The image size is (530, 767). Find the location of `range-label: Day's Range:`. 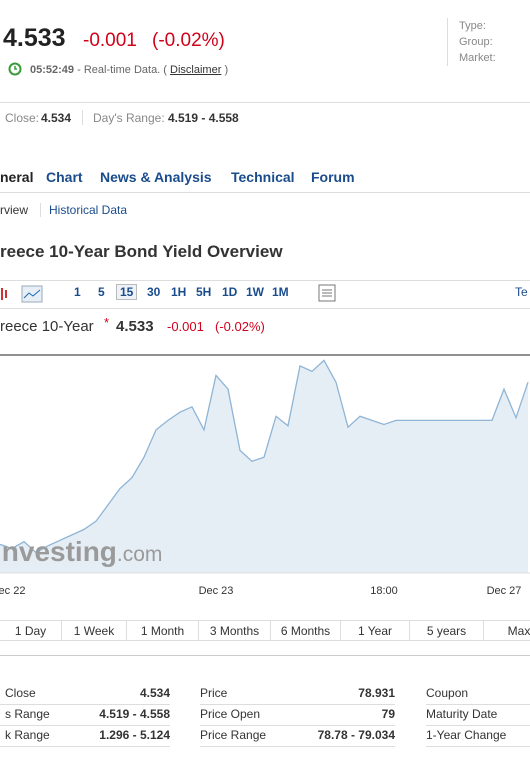

range-label: Day's Range: is located at coordinates (129, 118).